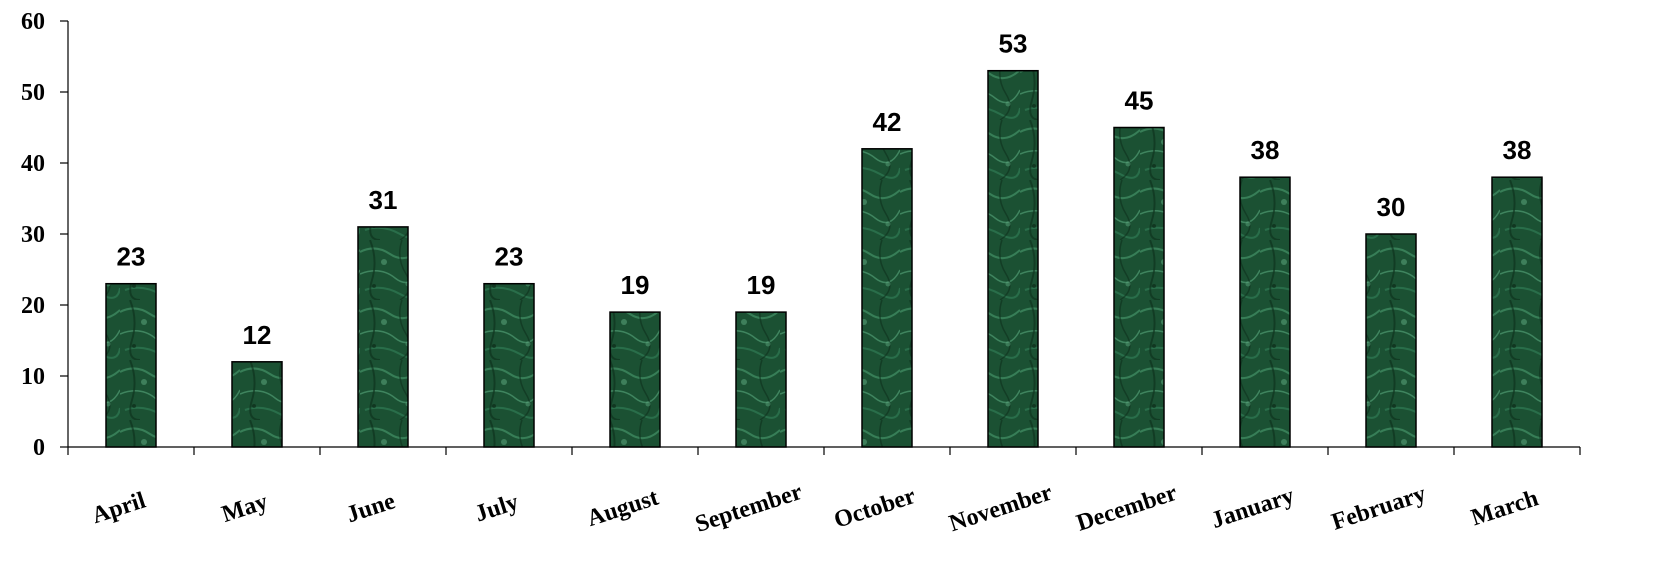  Describe the element at coordinates (1013, 258) in the screenshot. I see `bar-november` at that location.